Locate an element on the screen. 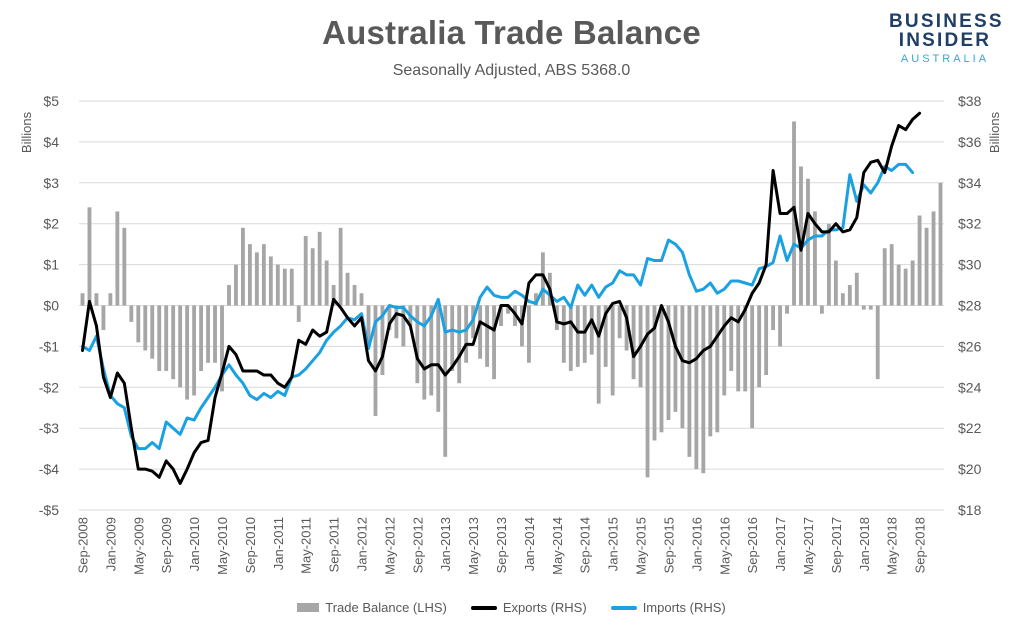 The height and width of the screenshot is (631, 1023). x-tick-label: Sep-2014 is located at coordinates (585, 545).